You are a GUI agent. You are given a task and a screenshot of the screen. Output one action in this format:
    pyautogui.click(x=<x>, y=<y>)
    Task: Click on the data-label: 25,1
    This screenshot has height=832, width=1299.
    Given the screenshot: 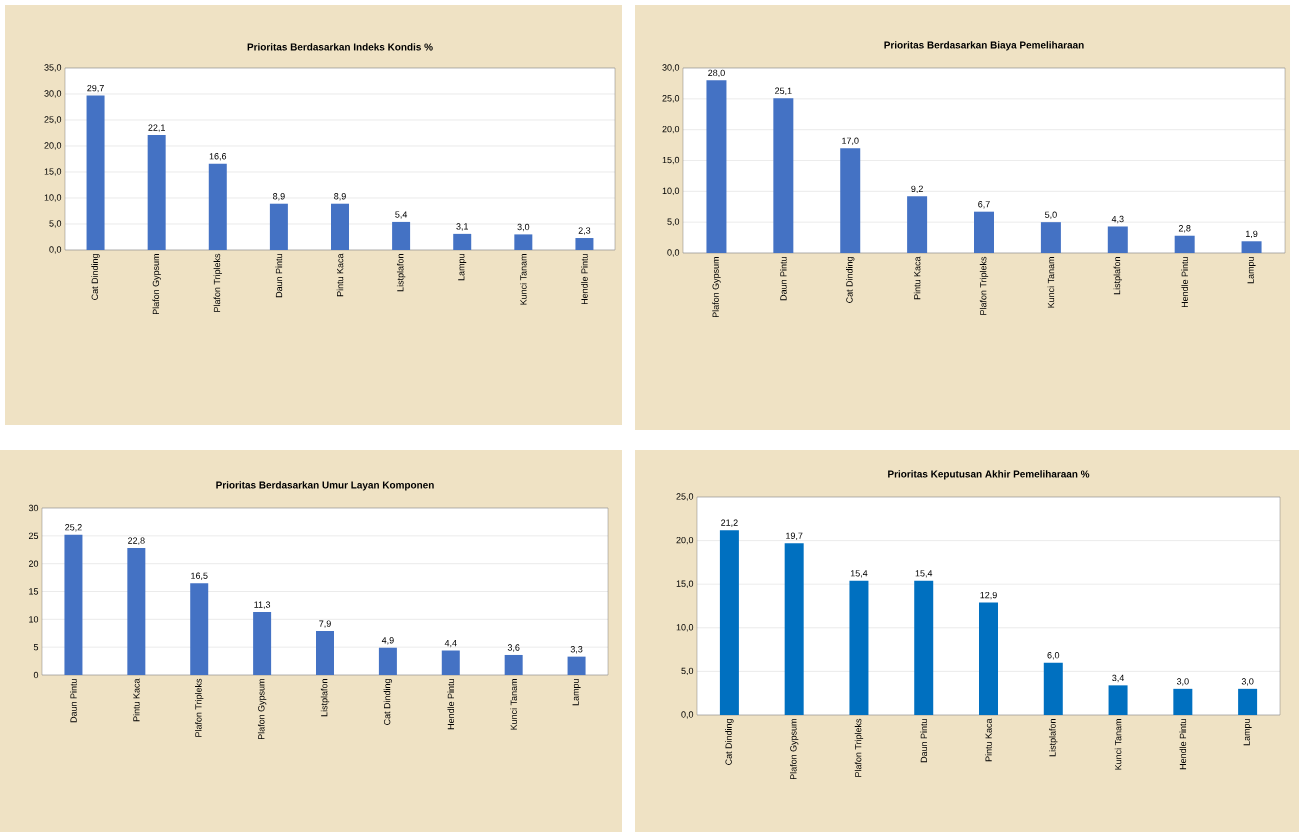 What is the action you would take?
    pyautogui.click(x=783, y=91)
    